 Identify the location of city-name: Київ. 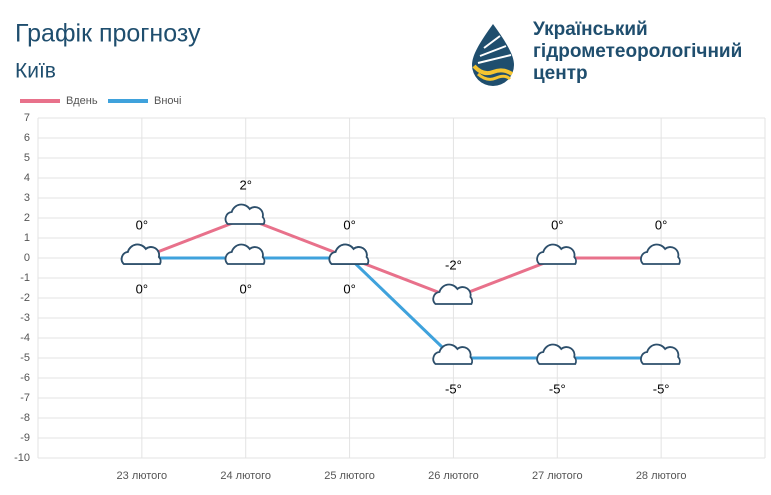
(35, 71).